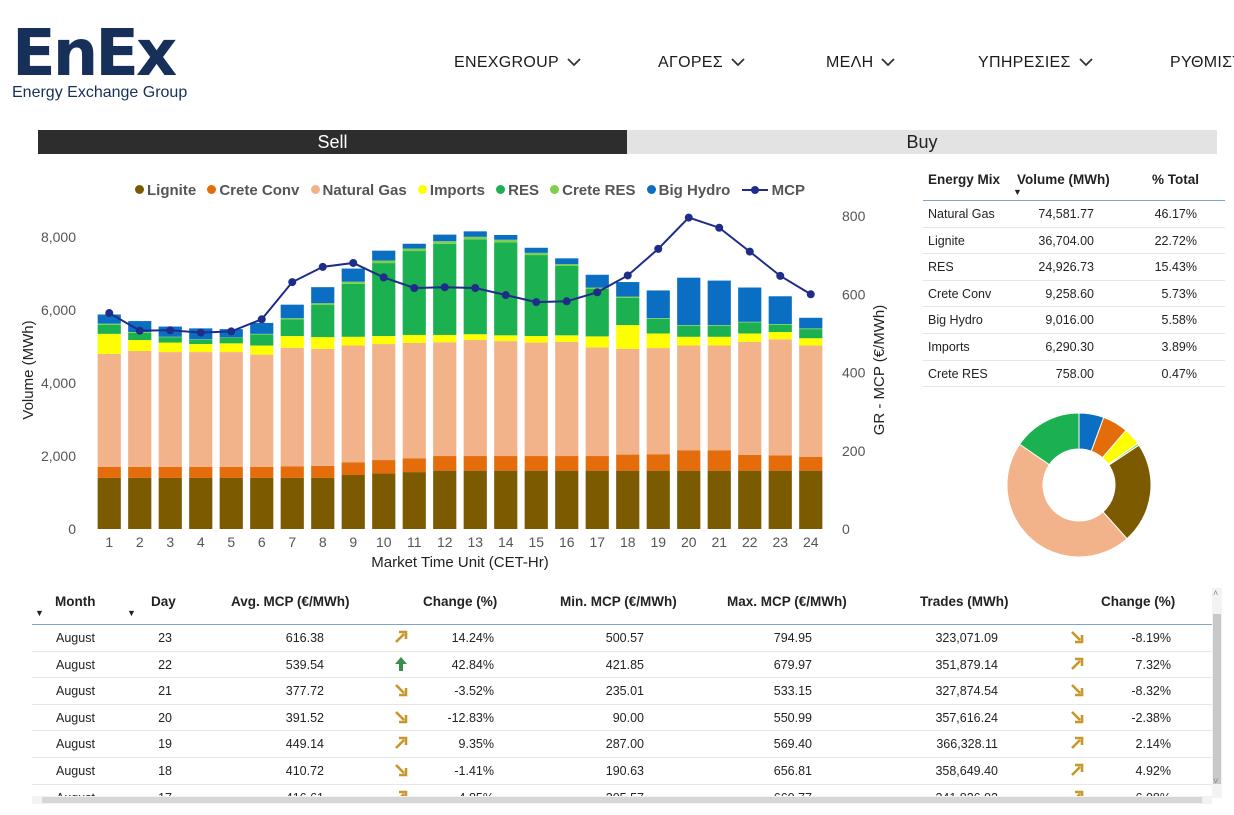  I want to click on nav-item-enexgroup: ENEXGROUP, so click(517, 63).